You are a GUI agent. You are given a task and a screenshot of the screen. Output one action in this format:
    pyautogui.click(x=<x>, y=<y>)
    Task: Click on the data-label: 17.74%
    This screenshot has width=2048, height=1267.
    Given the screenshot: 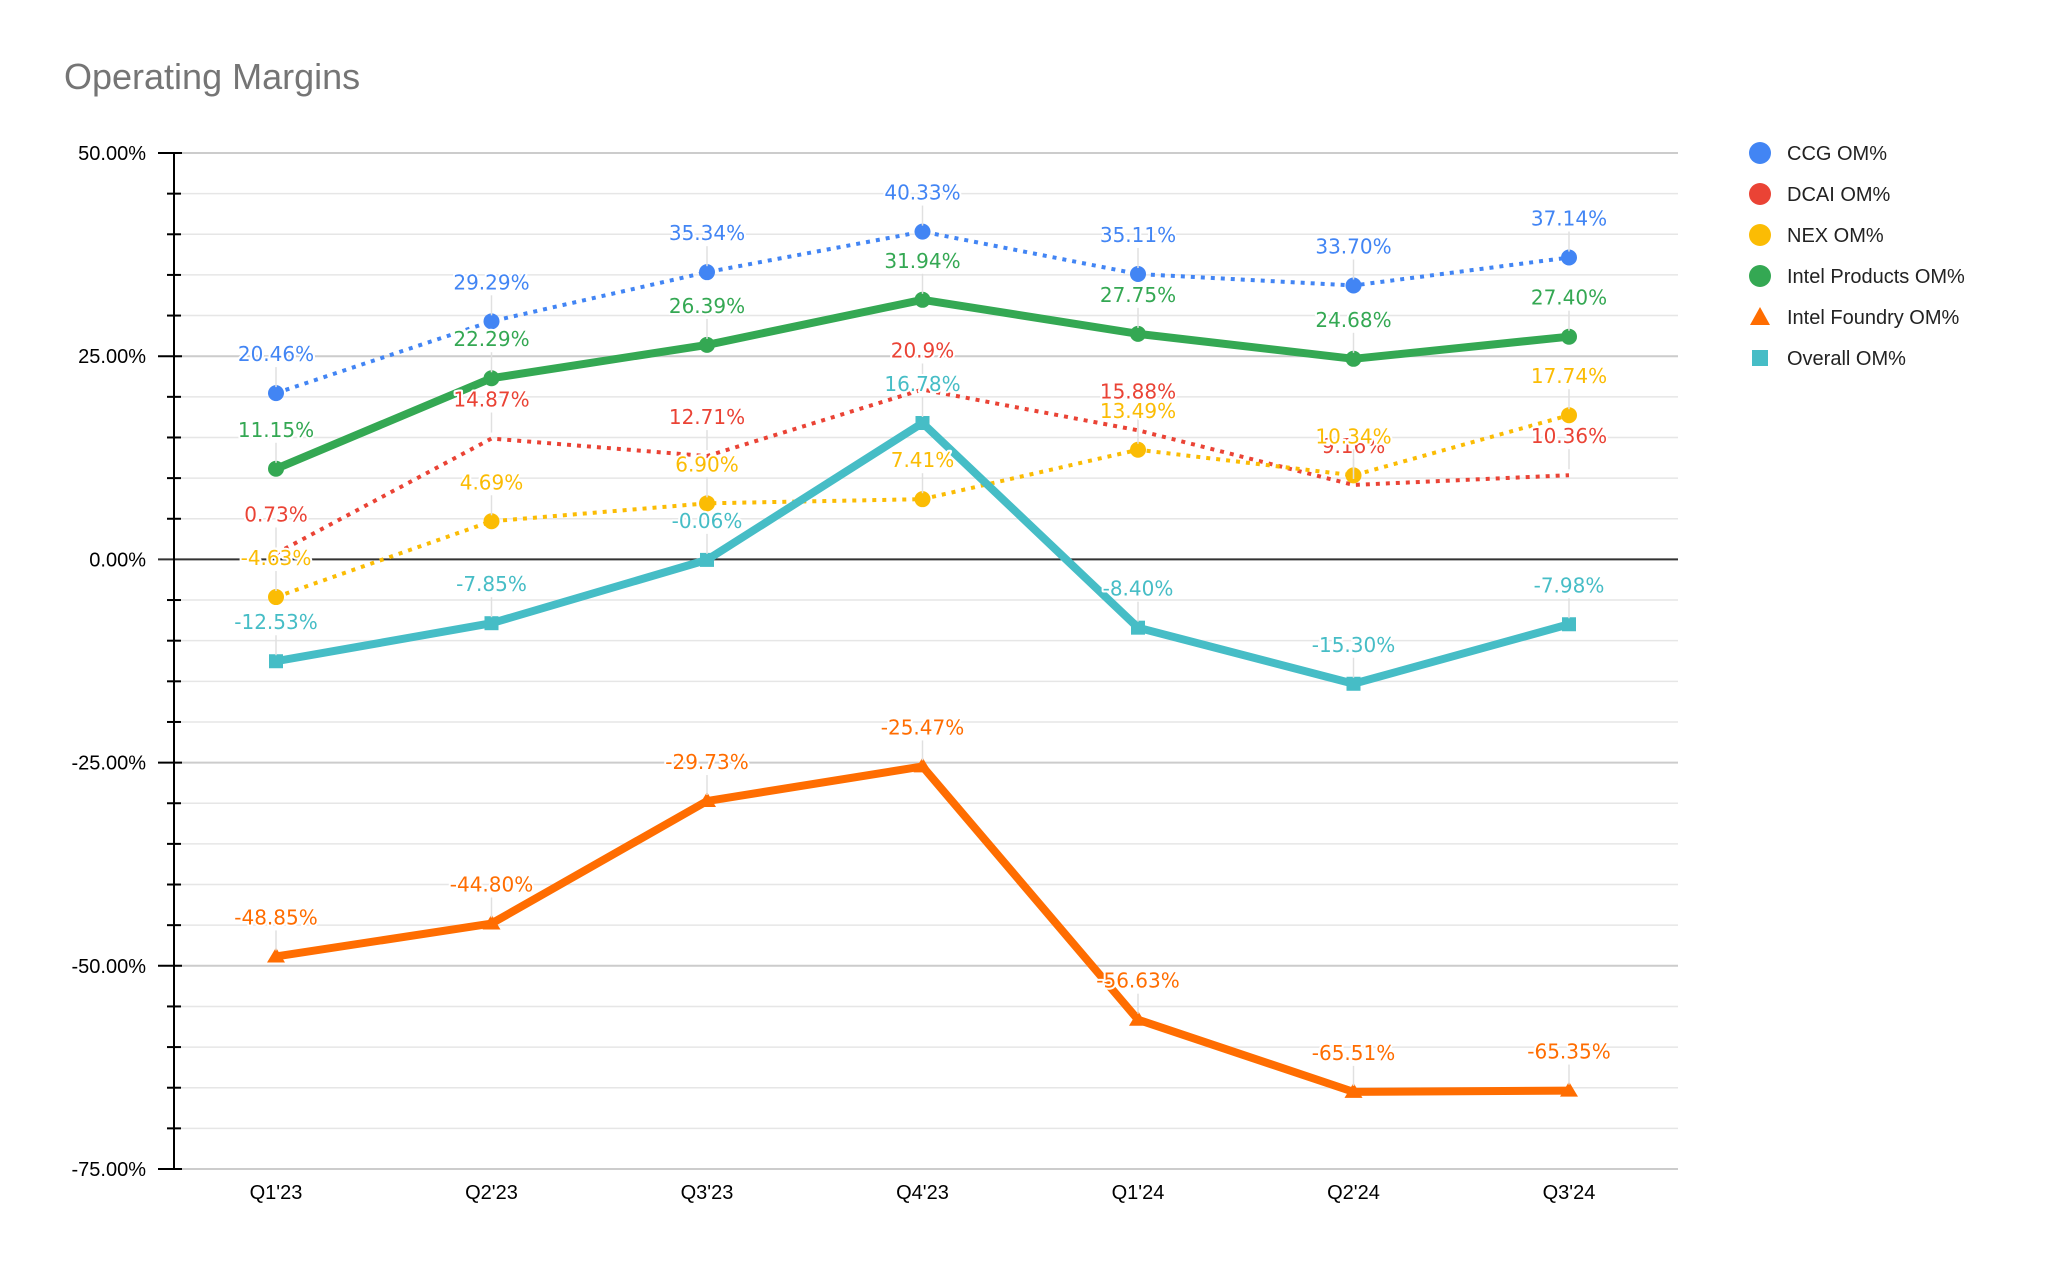 What is the action you would take?
    pyautogui.click(x=1569, y=376)
    